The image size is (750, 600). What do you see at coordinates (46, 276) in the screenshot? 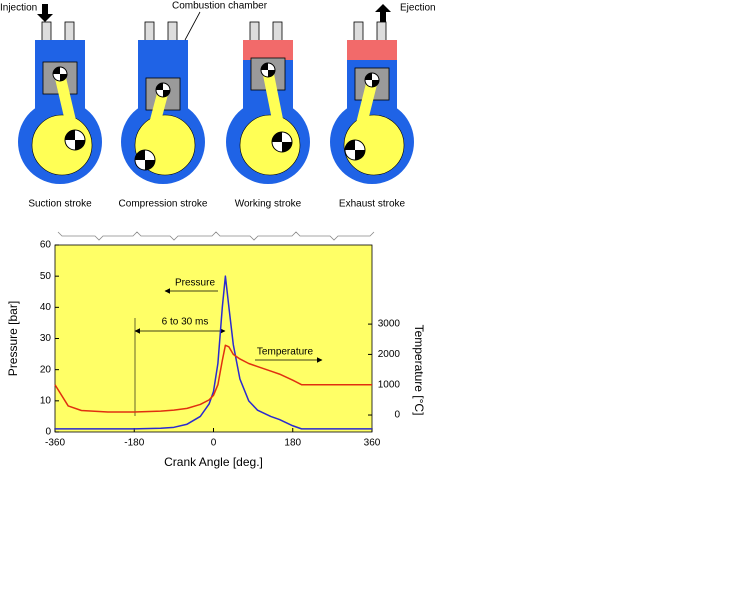
I see `y-tick-label: 50` at bounding box center [46, 276].